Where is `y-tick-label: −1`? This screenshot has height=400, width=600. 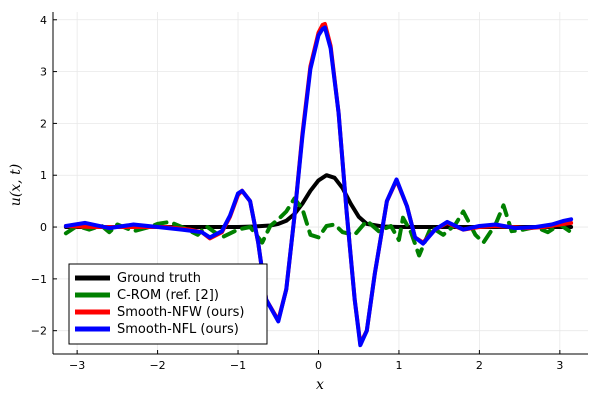 y-tick-label: −1 is located at coordinates (39, 279).